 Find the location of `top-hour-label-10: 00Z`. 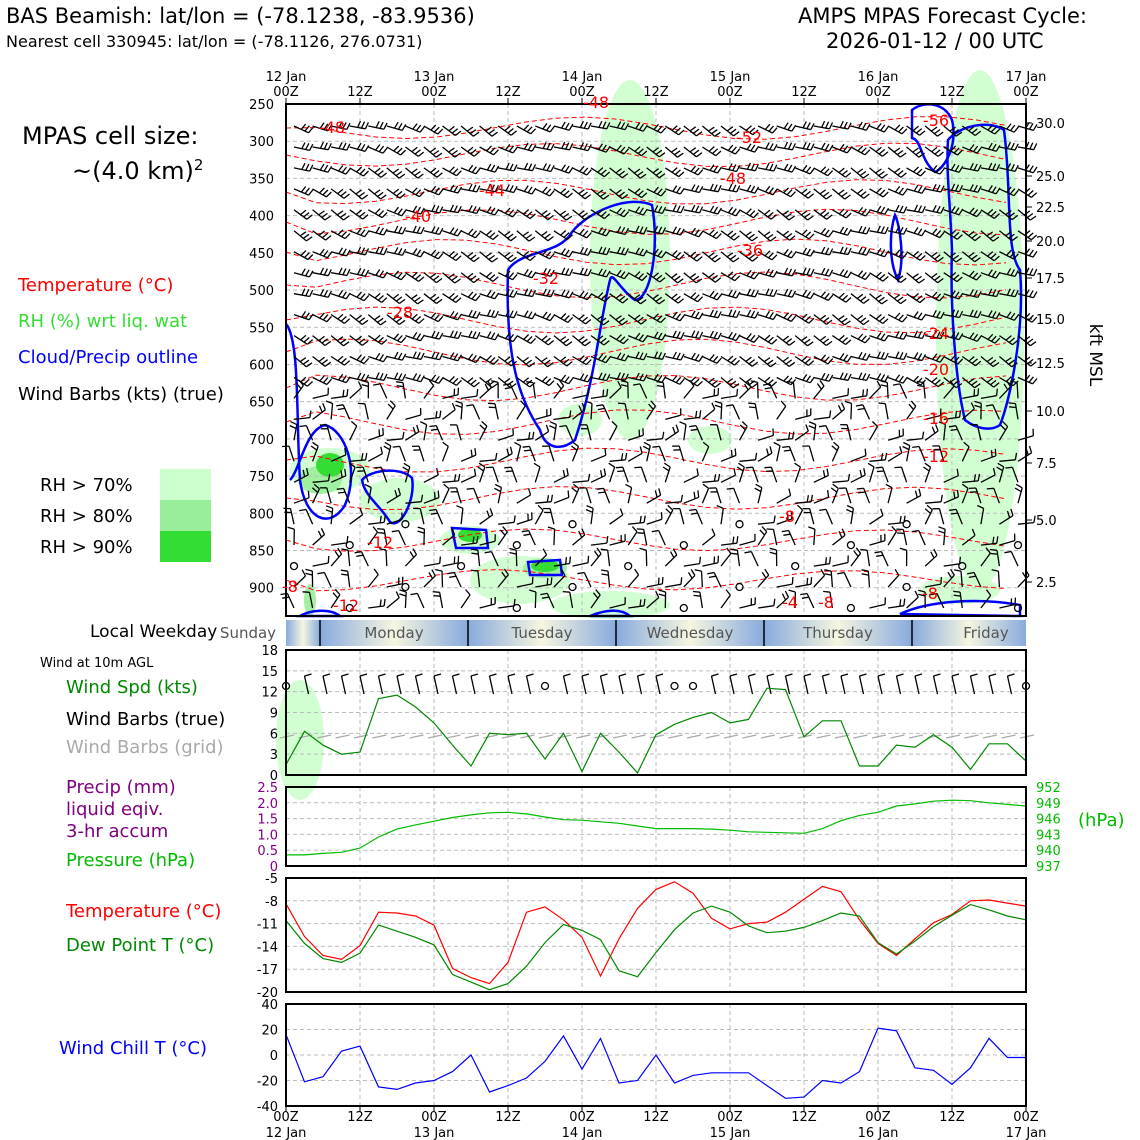

top-hour-label-10: 00Z is located at coordinates (1026, 92).